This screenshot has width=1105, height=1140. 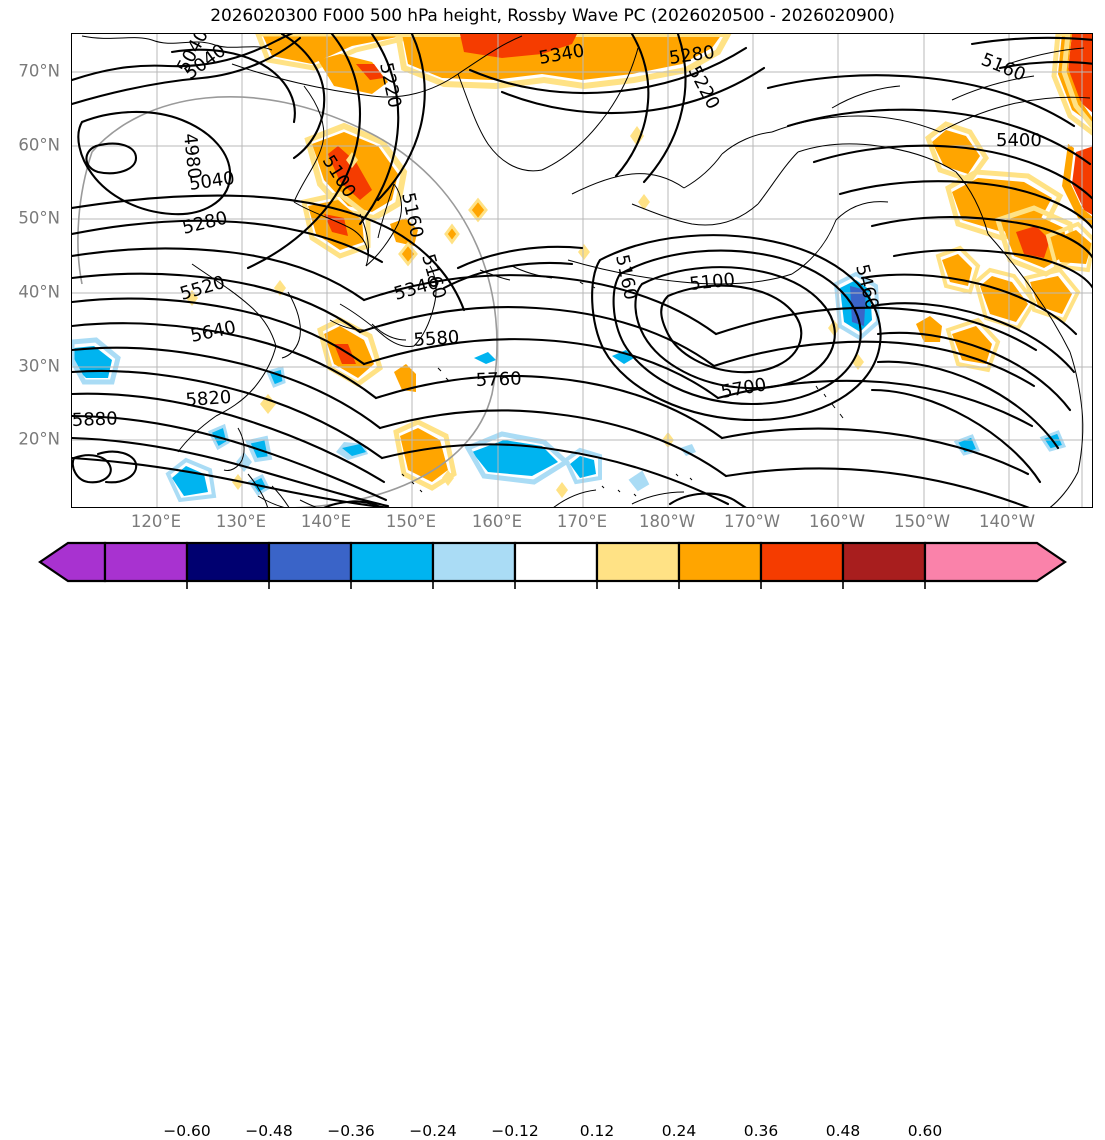 What do you see at coordinates (667, 521) in the screenshot?
I see `x-tick-180W: 180°W` at bounding box center [667, 521].